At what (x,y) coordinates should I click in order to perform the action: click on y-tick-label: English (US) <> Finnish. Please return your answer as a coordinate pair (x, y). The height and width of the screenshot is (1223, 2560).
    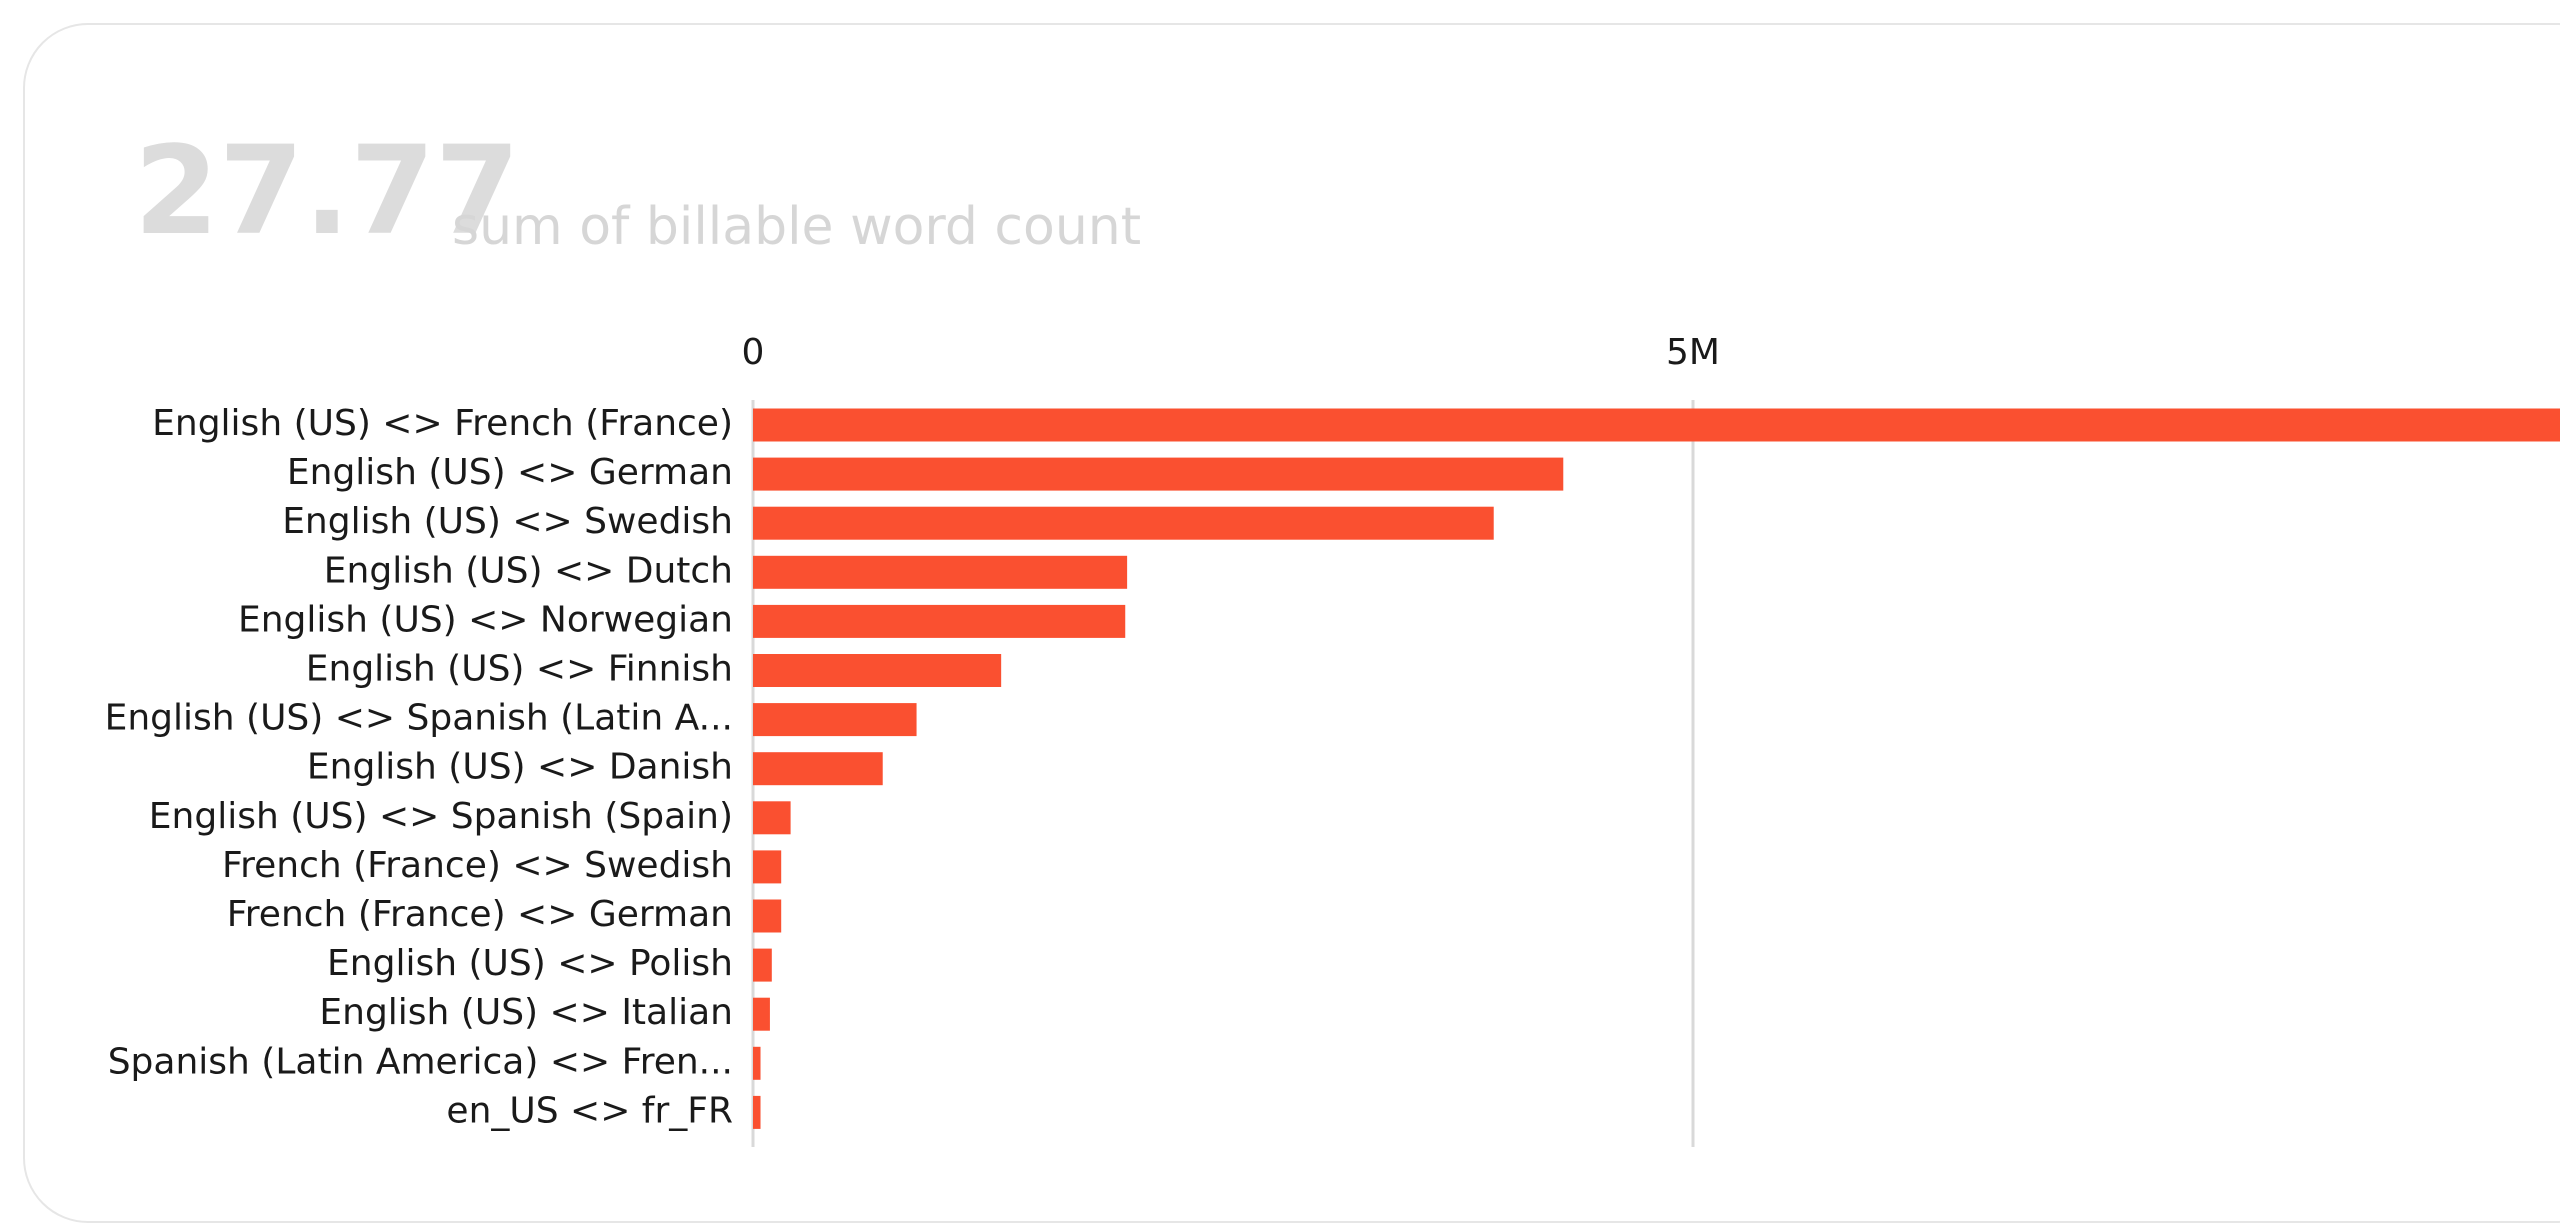
    Looking at the image, I should click on (519, 669).